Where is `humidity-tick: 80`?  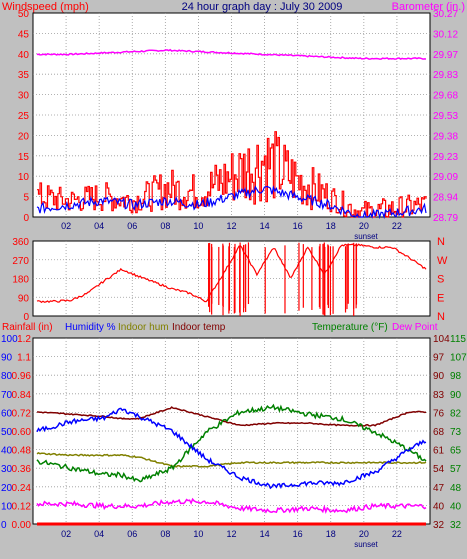 humidity-tick: 80 is located at coordinates (7, 376).